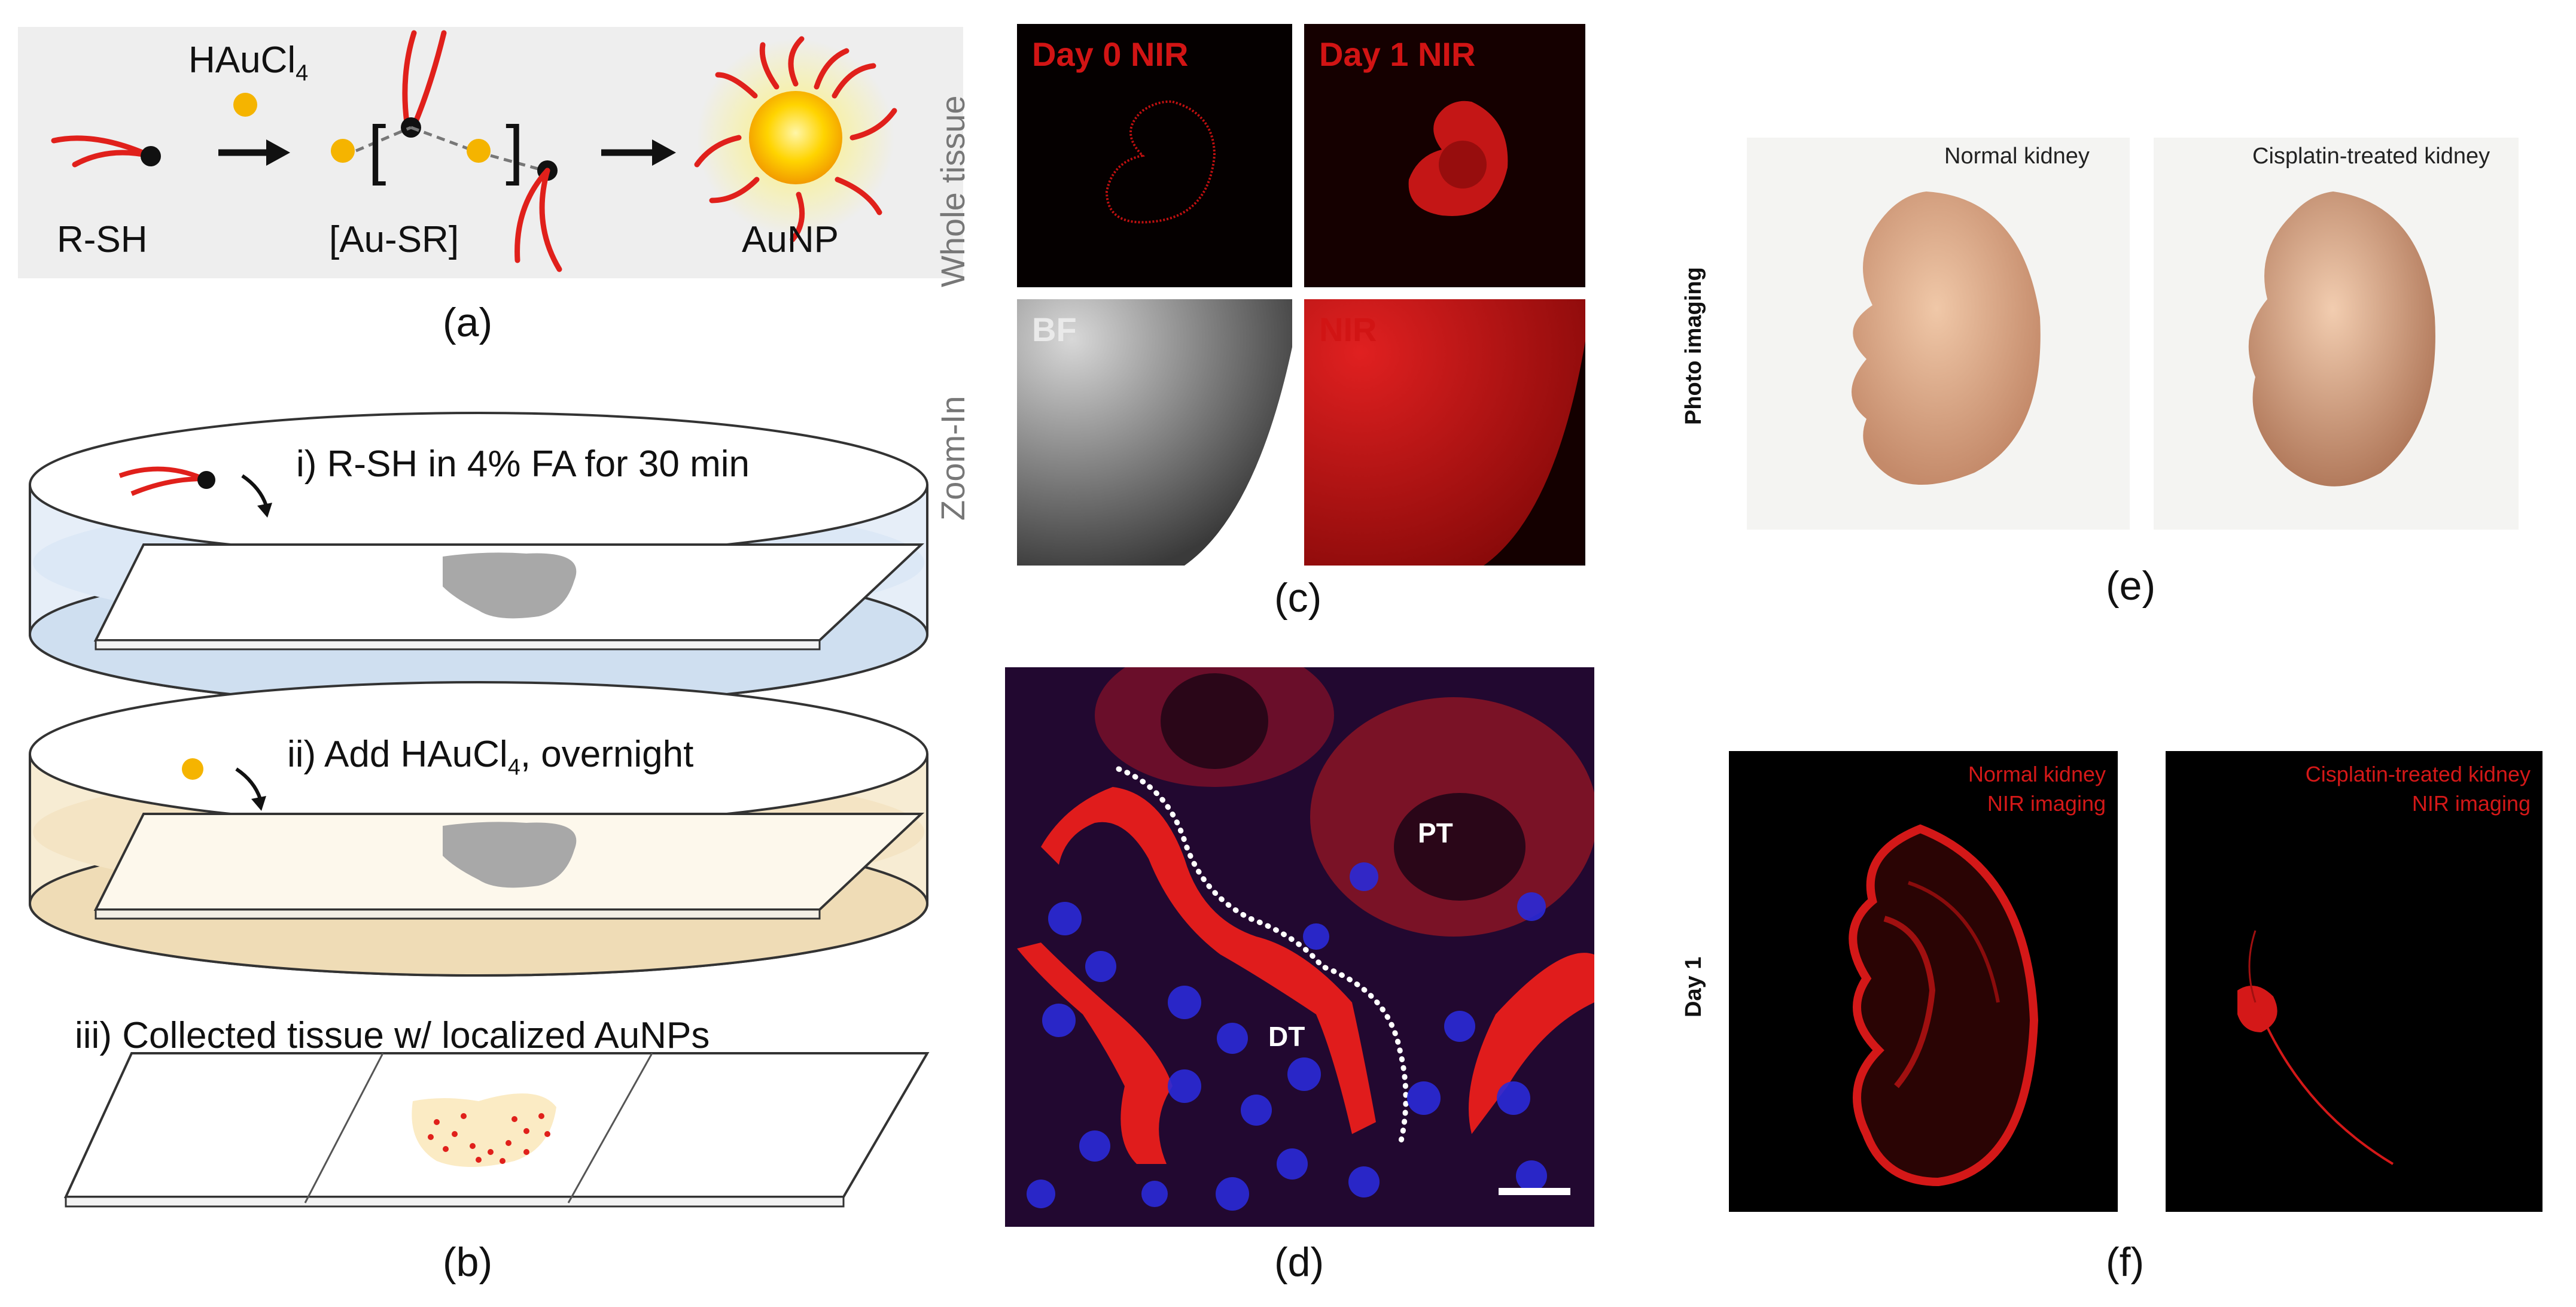  What do you see at coordinates (795, 139) in the screenshot?
I see `gold-nanoparticle-icon` at bounding box center [795, 139].